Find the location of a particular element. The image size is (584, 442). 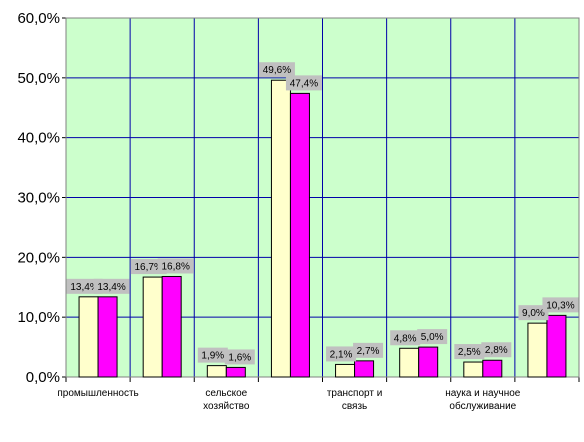

data-label: 10,3% is located at coordinates (560, 305).